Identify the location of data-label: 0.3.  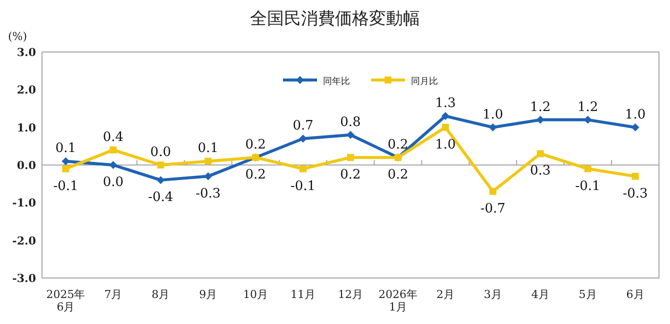
(540, 171).